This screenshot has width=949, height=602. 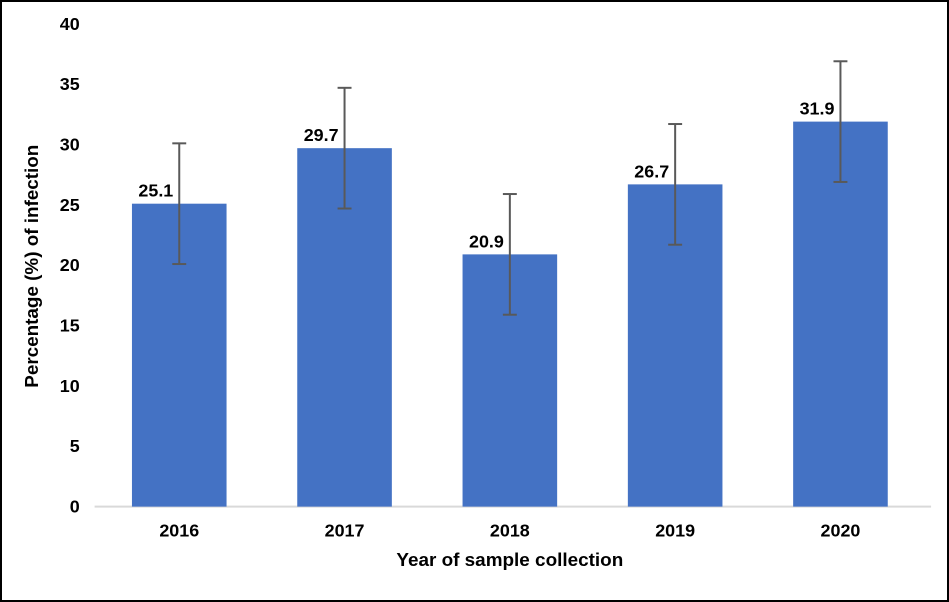 I want to click on data-label-2020: 31.9, so click(x=817, y=109).